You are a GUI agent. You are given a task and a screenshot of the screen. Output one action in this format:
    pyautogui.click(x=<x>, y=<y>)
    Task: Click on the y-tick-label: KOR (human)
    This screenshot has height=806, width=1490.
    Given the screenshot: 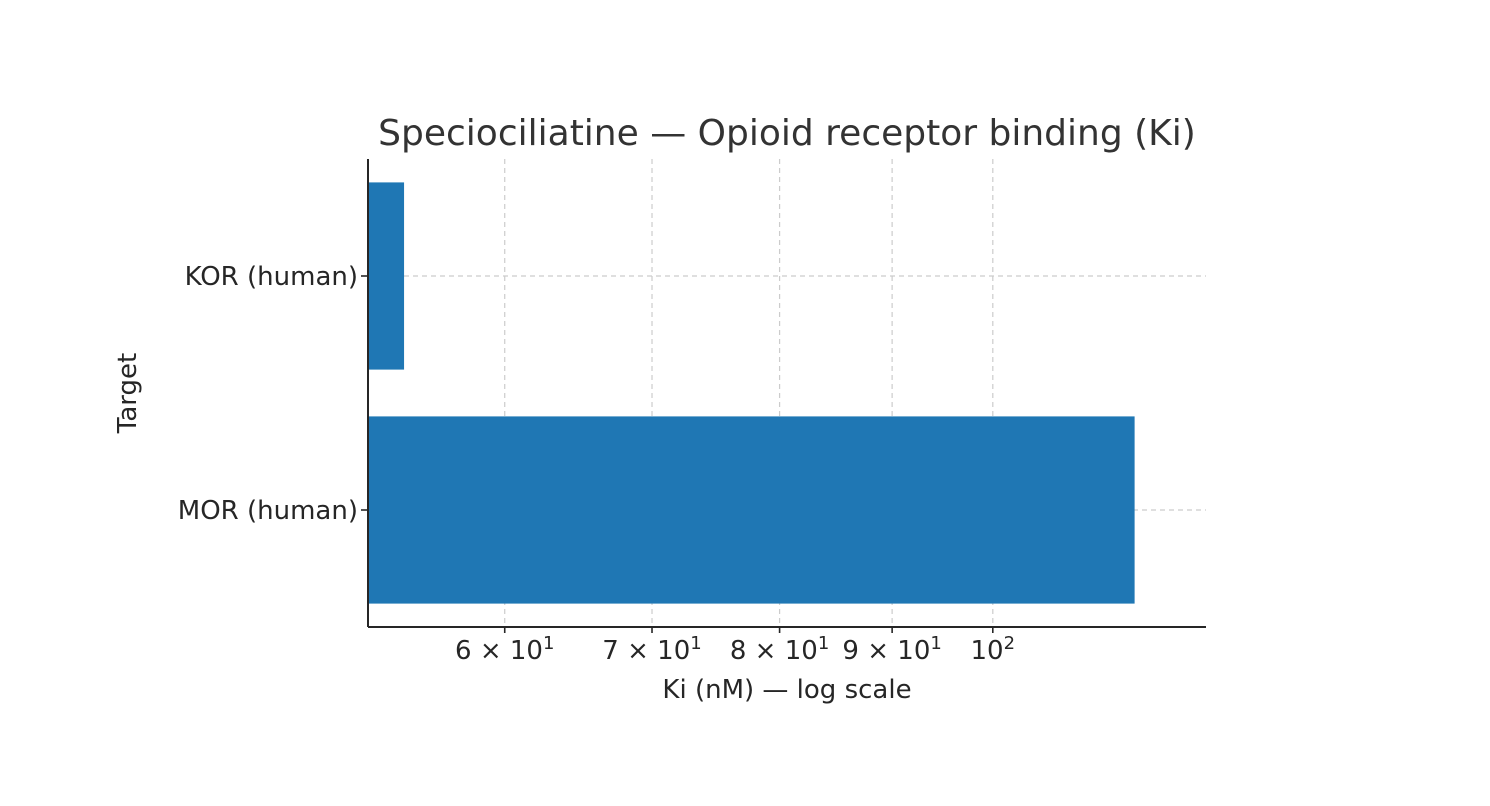 What is the action you would take?
    pyautogui.click(x=271, y=277)
    